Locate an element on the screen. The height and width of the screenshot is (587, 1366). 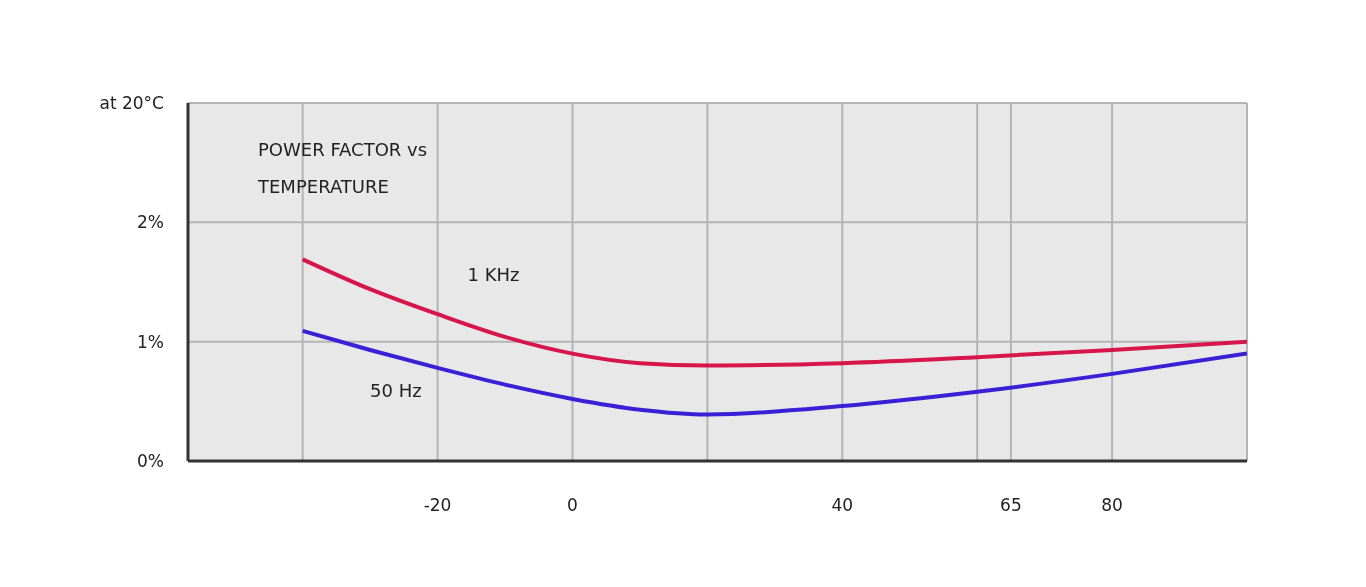
x-tick-label: 0 is located at coordinates (572, 505).